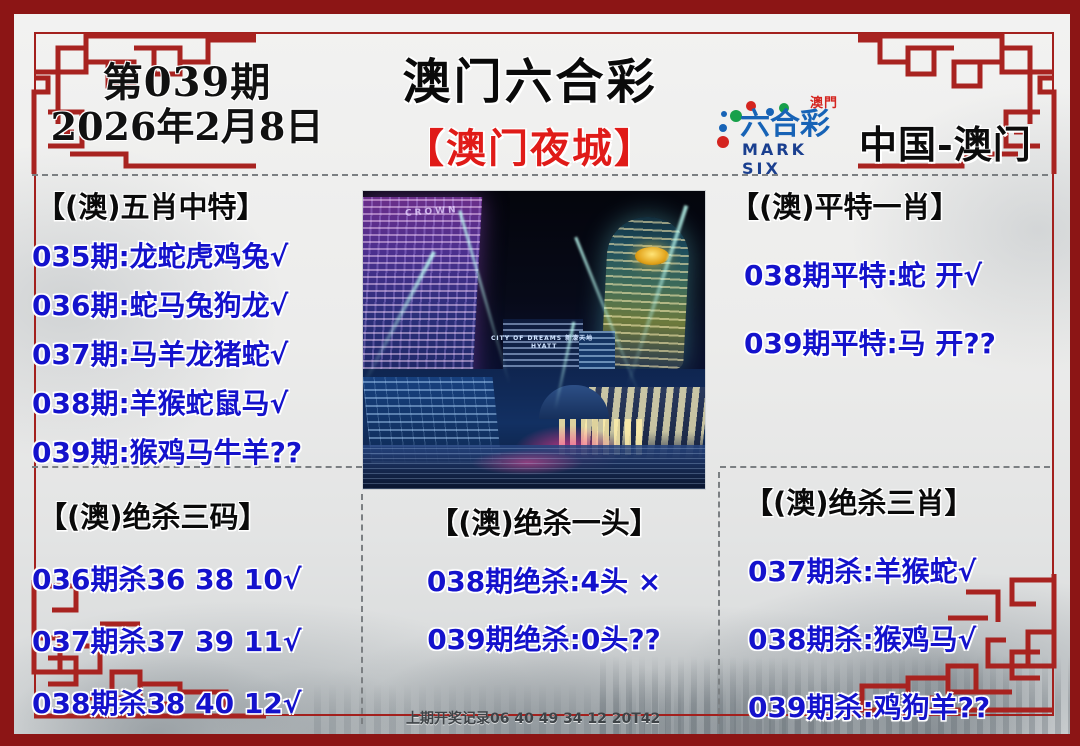 The width and height of the screenshot is (1080, 746). What do you see at coordinates (859, 503) in the screenshot?
I see `panel-title: 【(澳)绝杀三肖】` at bounding box center [859, 503].